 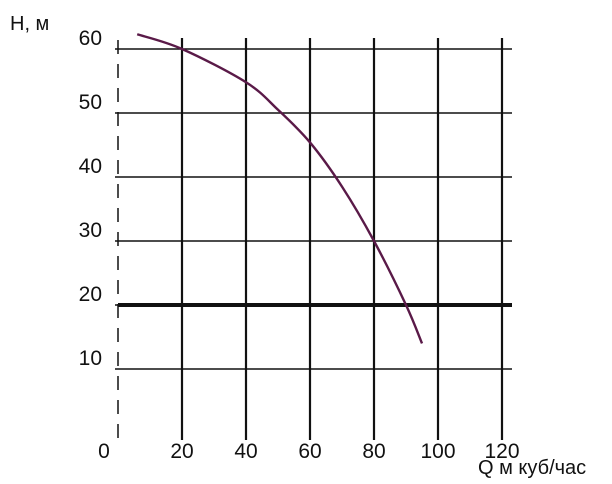 I want to click on x-tick-label: 120, so click(x=501, y=451).